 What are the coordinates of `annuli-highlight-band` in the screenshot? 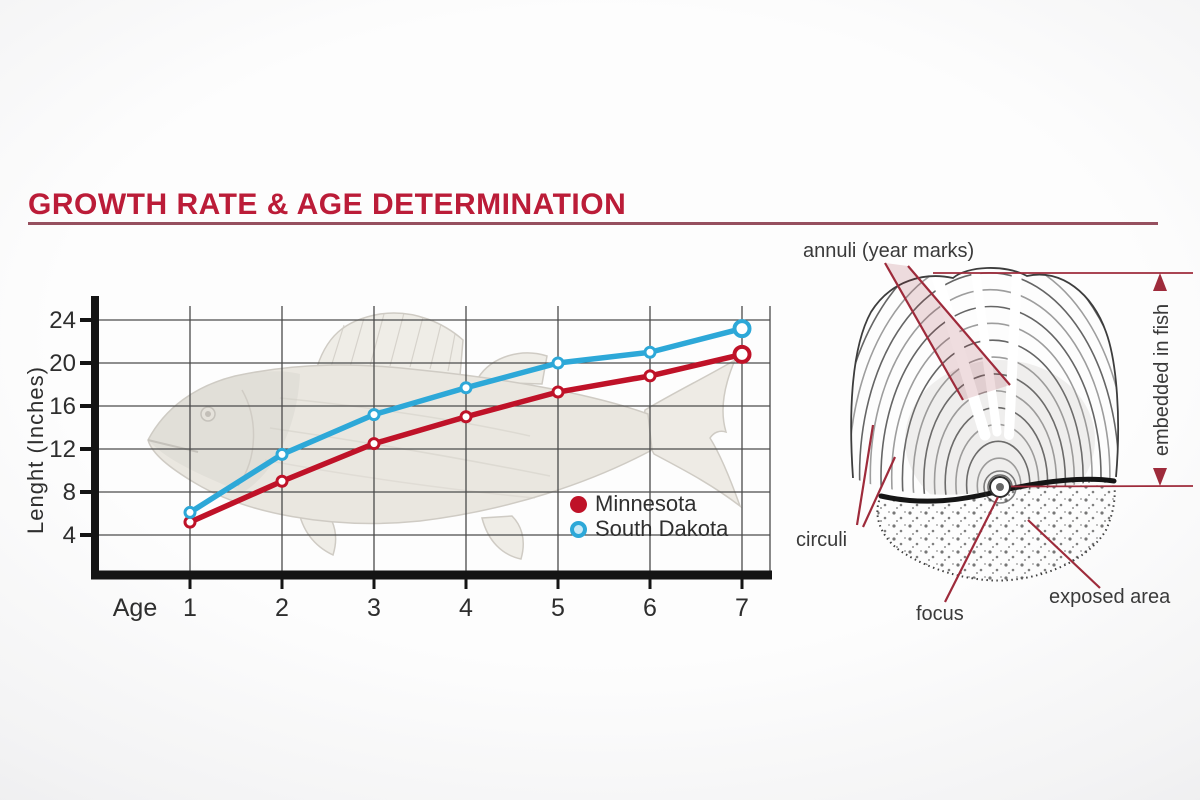 It's located at (947, 331).